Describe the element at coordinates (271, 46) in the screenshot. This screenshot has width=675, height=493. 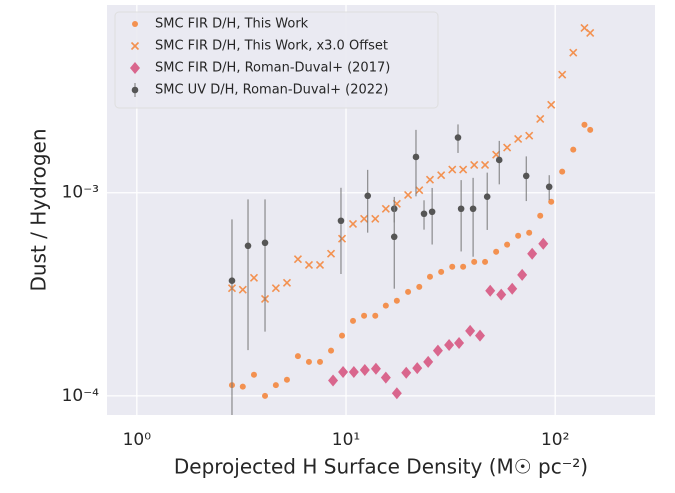
I see `legend-label: SMC FIR D/H, This Work, x3.0 Offset` at that location.